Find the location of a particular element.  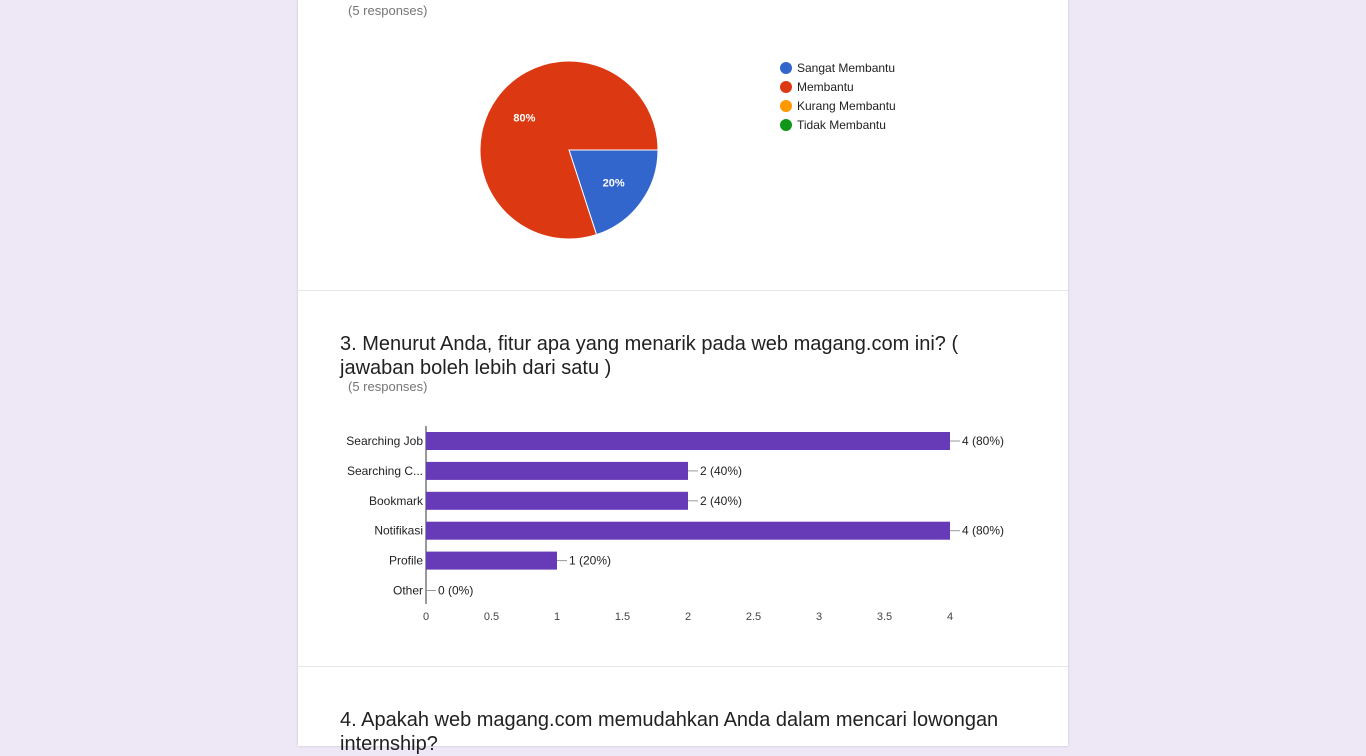

x-tick-label: 0 is located at coordinates (426, 617).